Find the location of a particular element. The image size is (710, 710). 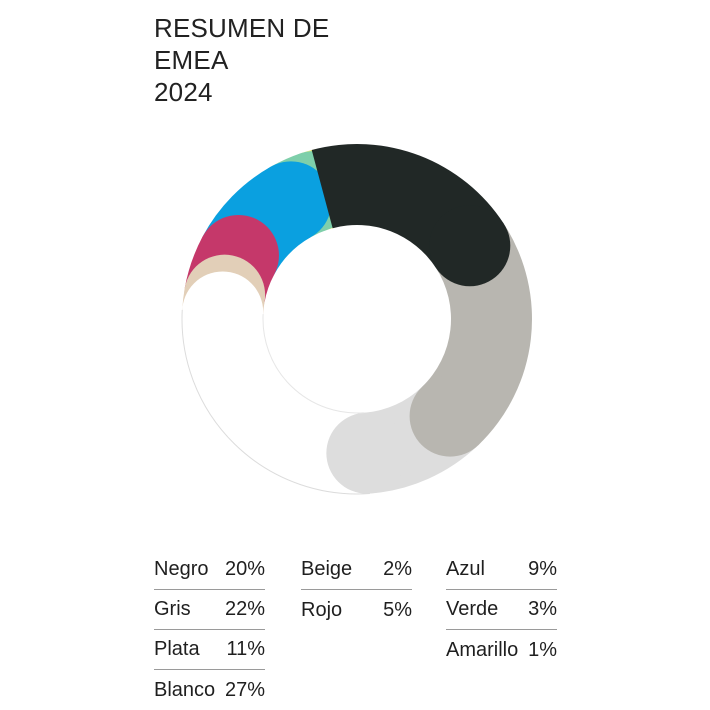

legend-value: 20% is located at coordinates (244, 569).